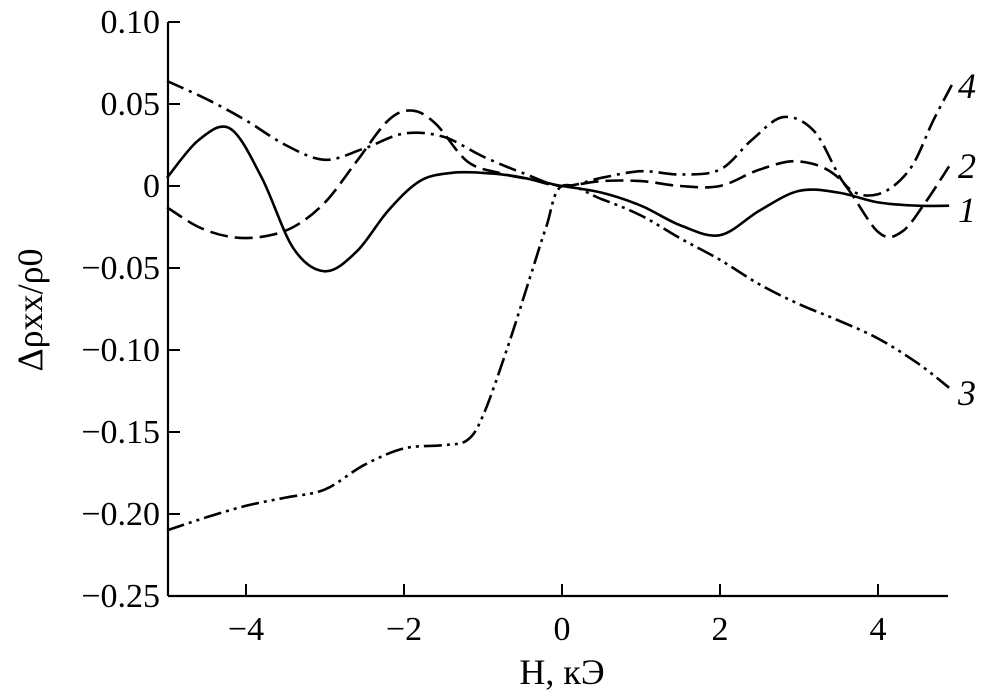 This screenshot has width=983, height=694. What do you see at coordinates (120, 350) in the screenshot?
I see `y-tick-label: −0.10` at bounding box center [120, 350].